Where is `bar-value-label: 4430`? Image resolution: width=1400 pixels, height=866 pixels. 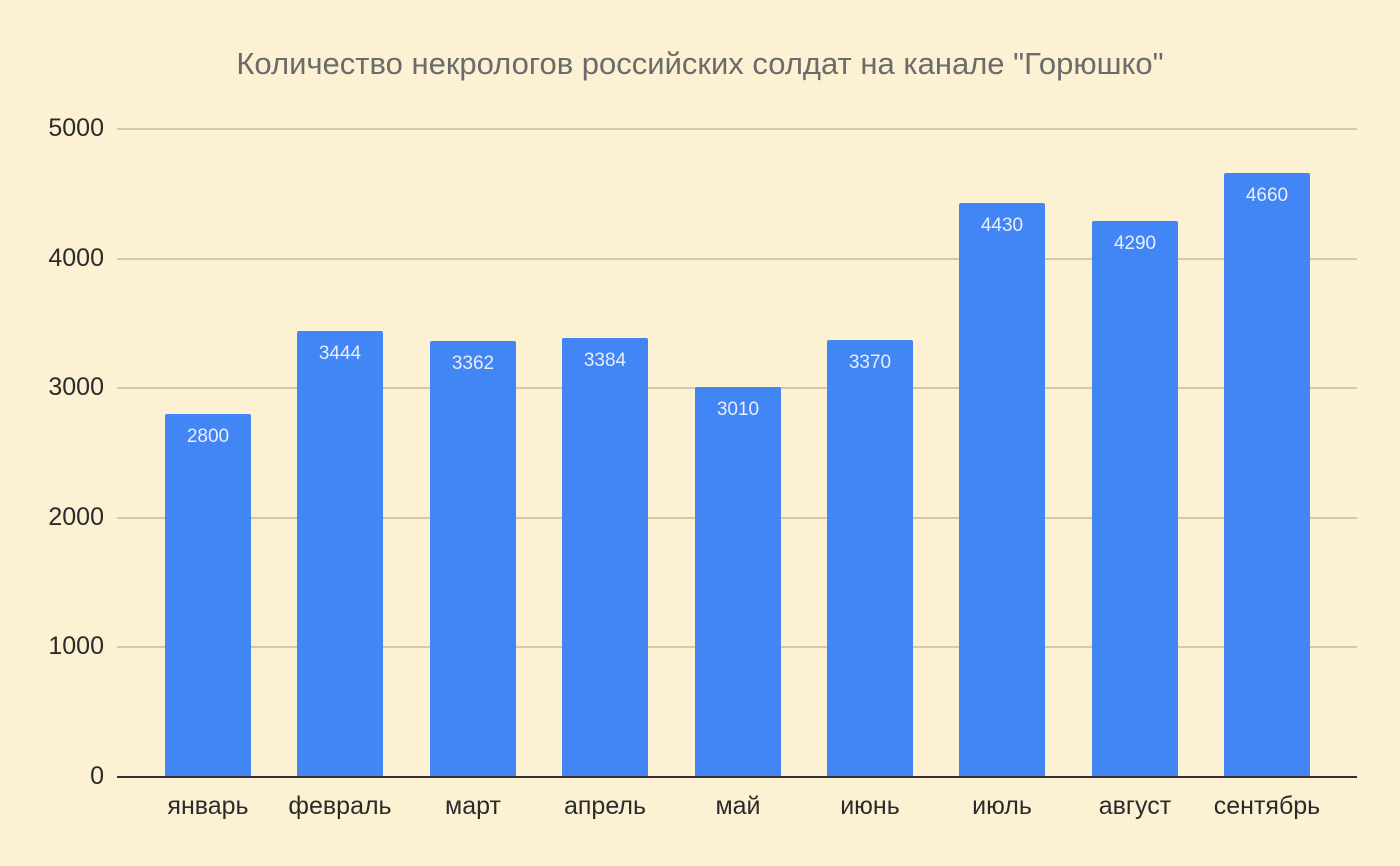
bar-value-label: 4430 is located at coordinates (1002, 225).